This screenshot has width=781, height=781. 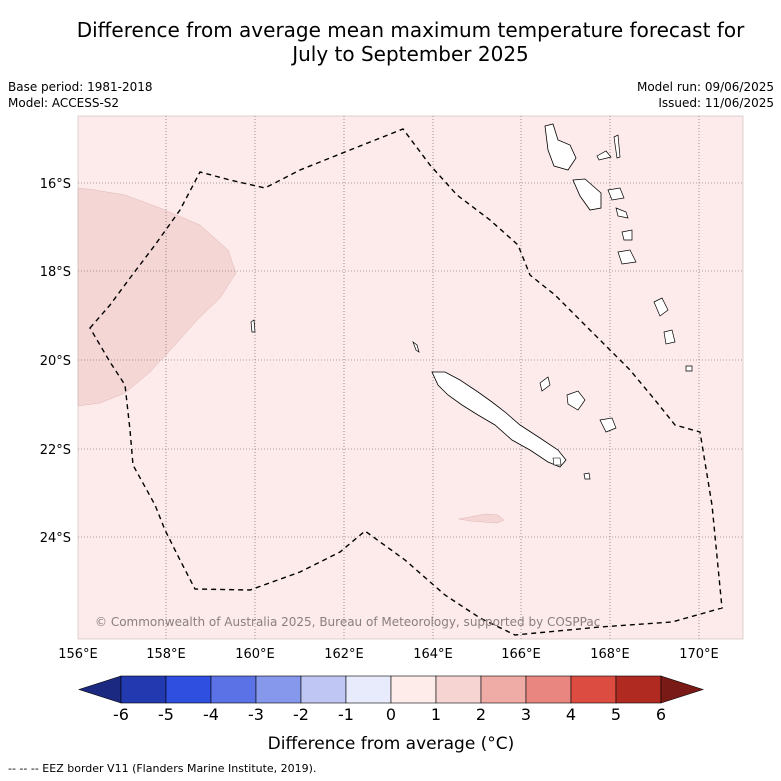 I want to click on lon-label-162: 162°E, so click(x=344, y=654).